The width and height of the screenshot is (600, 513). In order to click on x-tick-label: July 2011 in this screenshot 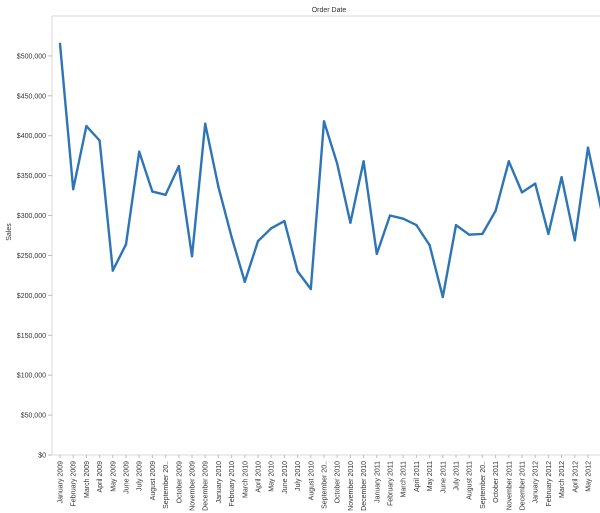, I will do `click(457, 476)`.